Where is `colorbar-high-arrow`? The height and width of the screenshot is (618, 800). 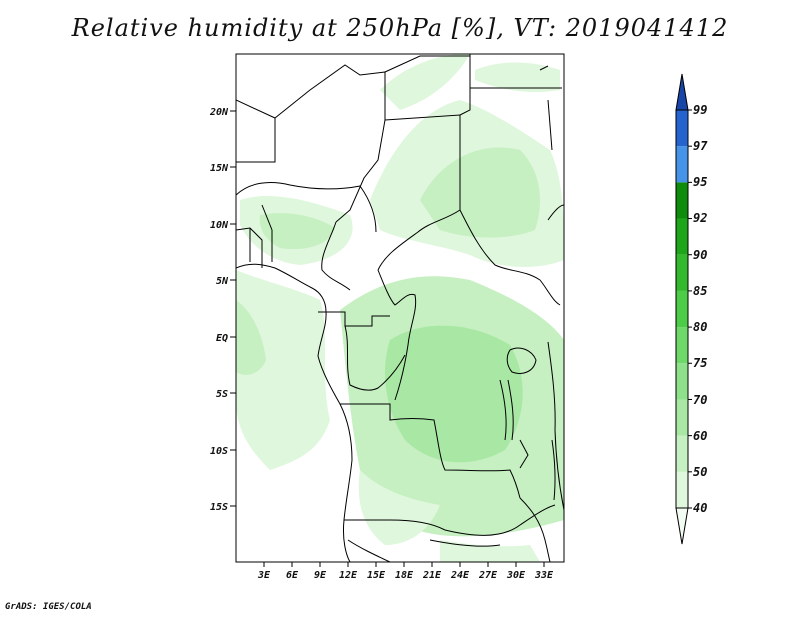 colorbar-high-arrow is located at coordinates (682, 92).